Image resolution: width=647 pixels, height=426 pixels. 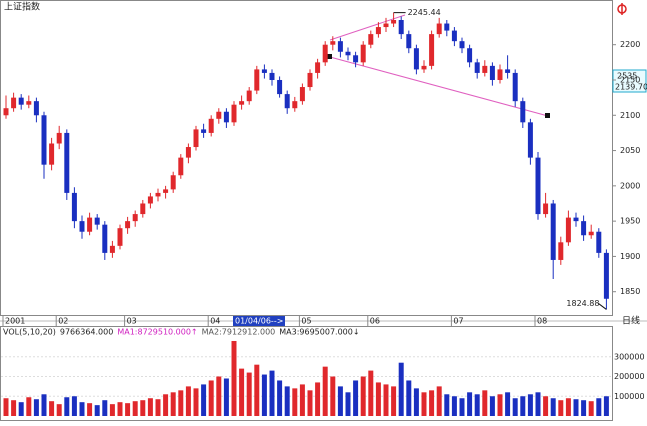 What do you see at coordinates (630, 221) in the screenshot?
I see `y-tick-label: 1950` at bounding box center [630, 221].